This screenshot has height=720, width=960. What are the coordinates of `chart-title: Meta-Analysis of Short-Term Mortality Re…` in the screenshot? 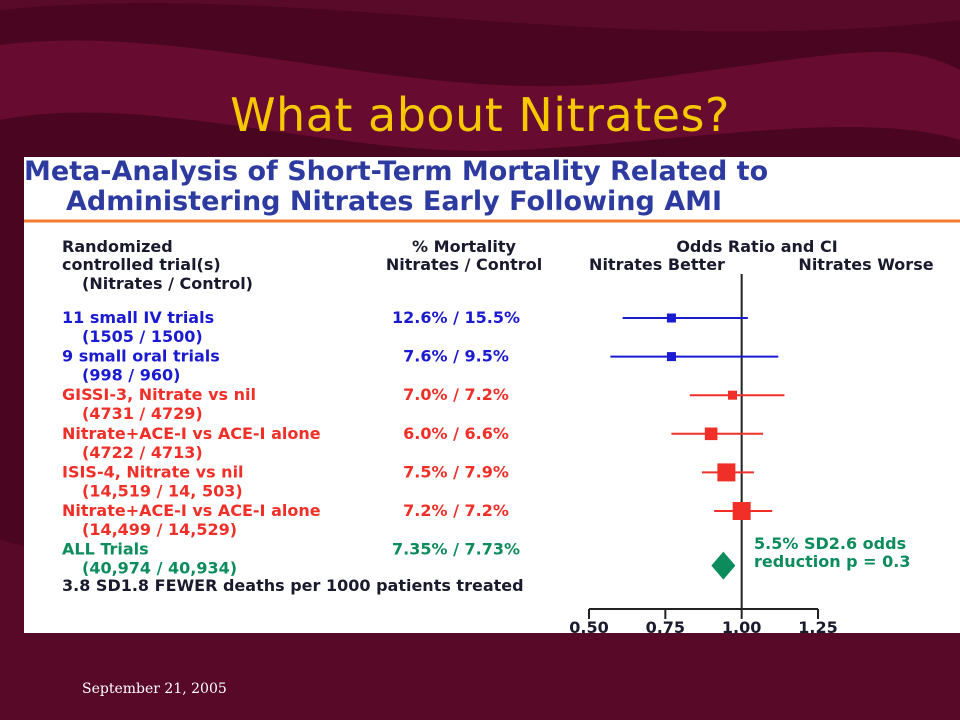 It's located at (492, 187).